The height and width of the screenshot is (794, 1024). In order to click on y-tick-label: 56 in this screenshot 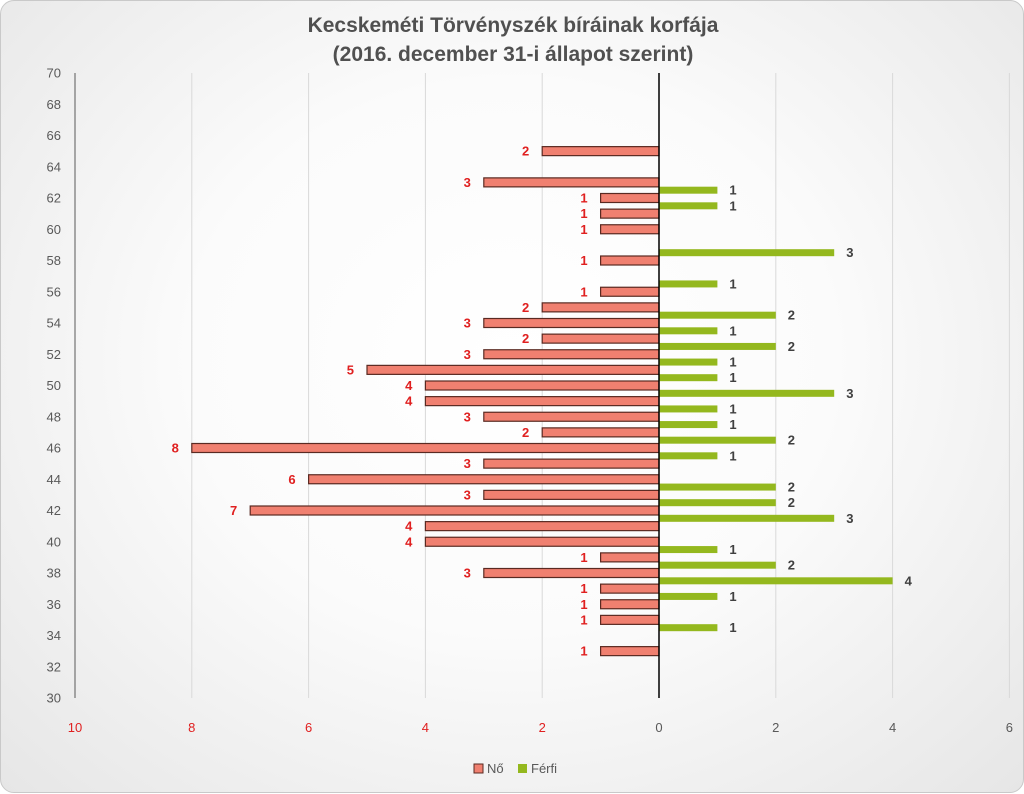, I will do `click(54, 291)`.